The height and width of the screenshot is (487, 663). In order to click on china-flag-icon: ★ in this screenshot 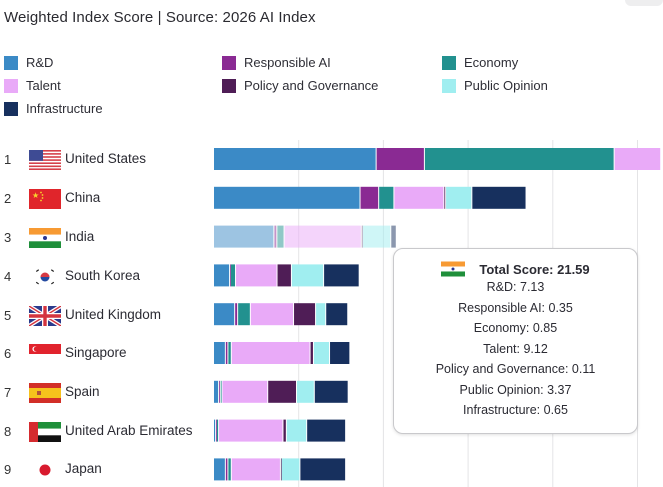, I will do `click(45, 199)`.